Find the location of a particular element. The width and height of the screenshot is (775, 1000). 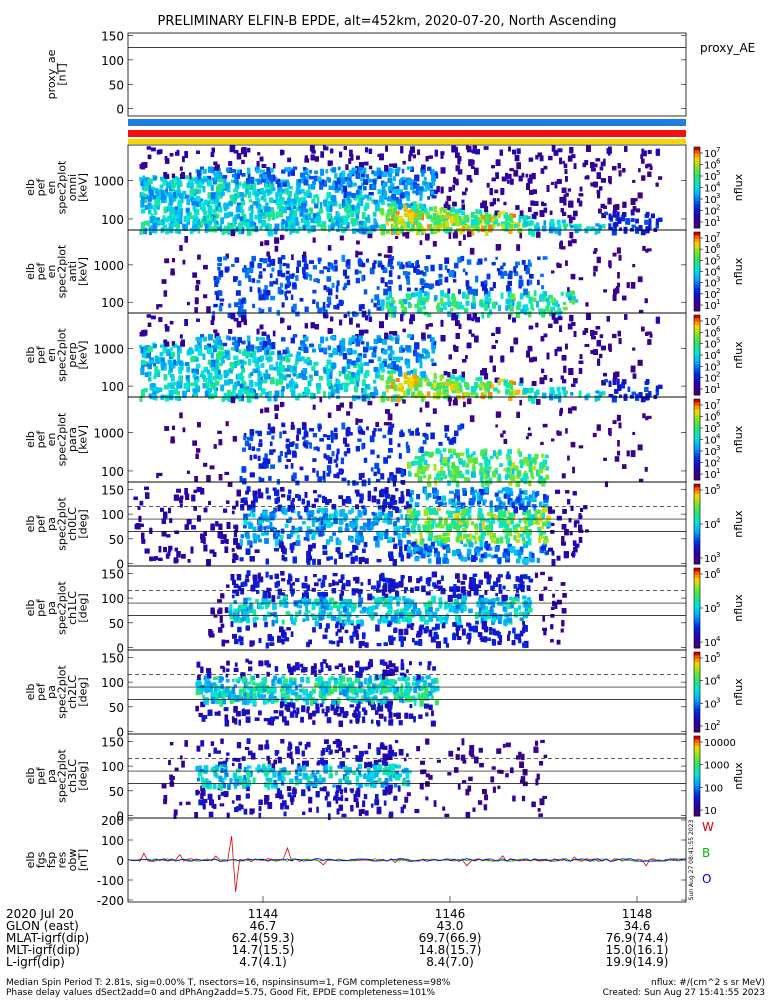

ytick-label: 200 is located at coordinates (112, 821).